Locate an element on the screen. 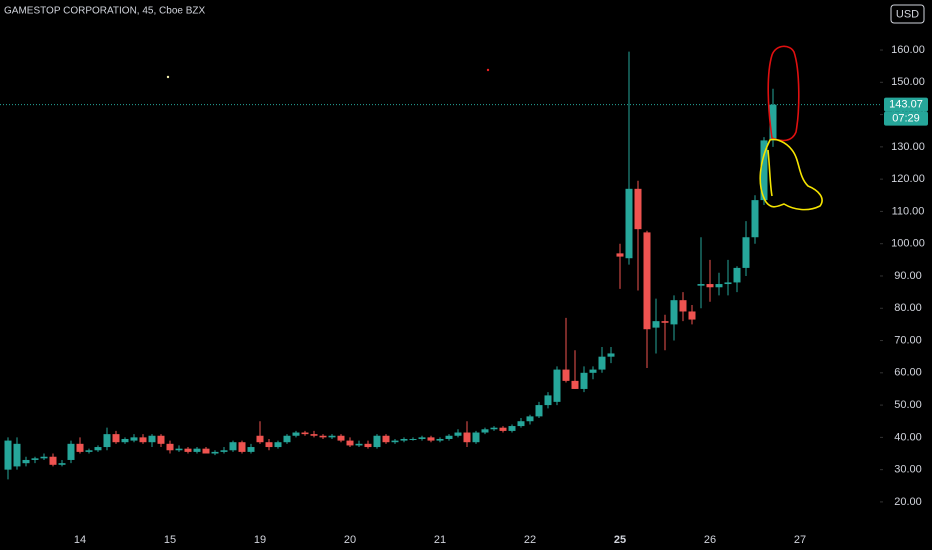 Image resolution: width=932 pixels, height=550 pixels. countdown: 07:29 is located at coordinates (906, 119).